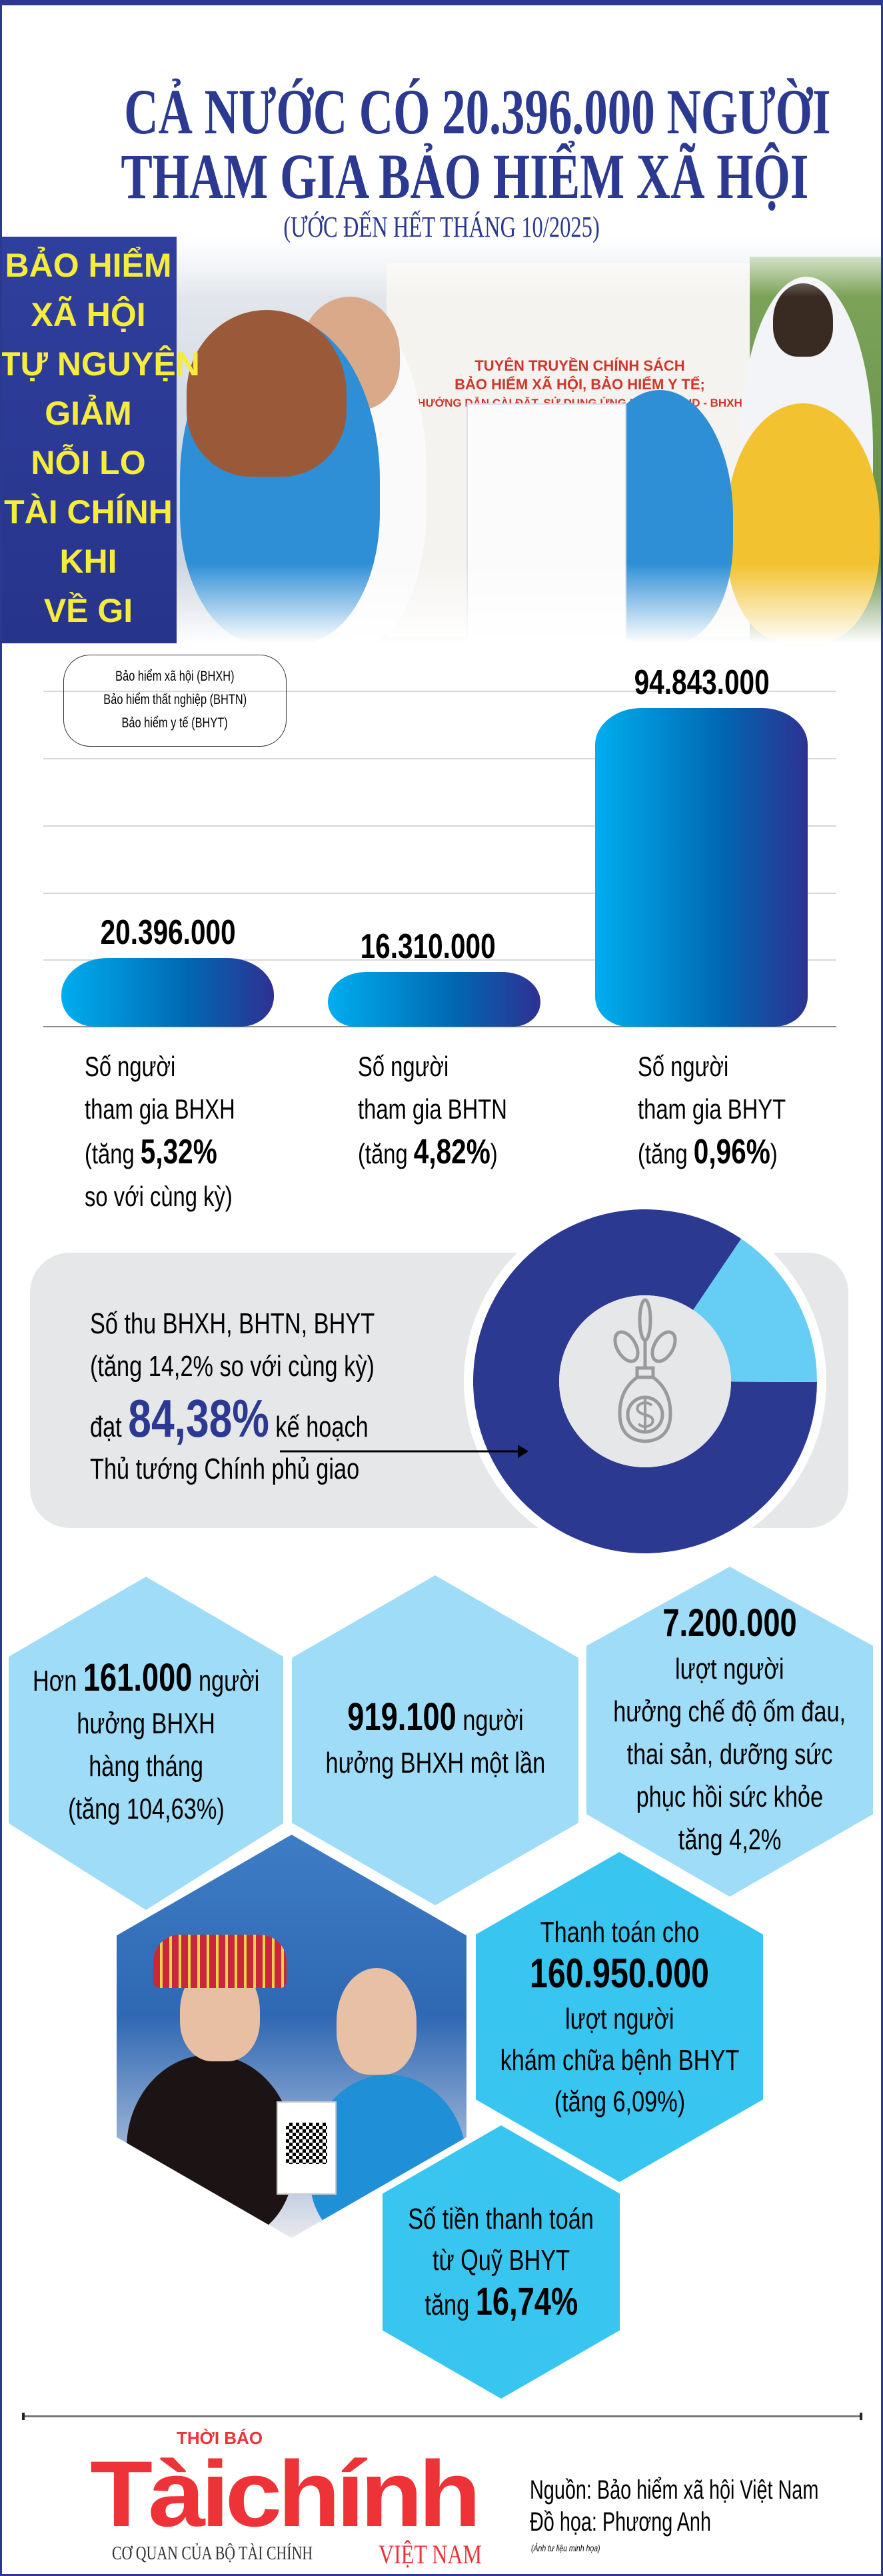 The width and height of the screenshot is (883, 2576). I want to click on footer-divider, so click(442, 2416).